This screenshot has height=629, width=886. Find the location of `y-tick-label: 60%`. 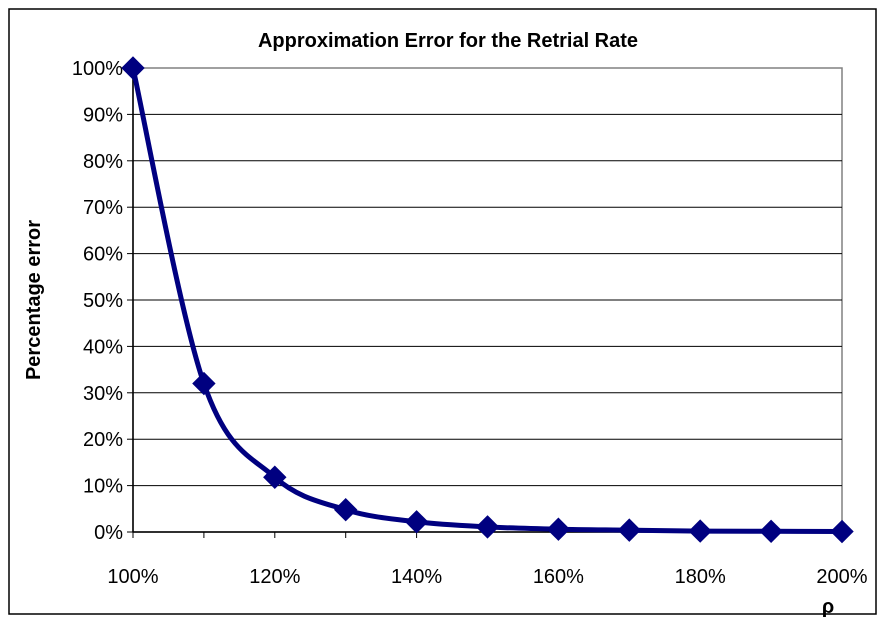

y-tick-label: 60% is located at coordinates (103, 255).